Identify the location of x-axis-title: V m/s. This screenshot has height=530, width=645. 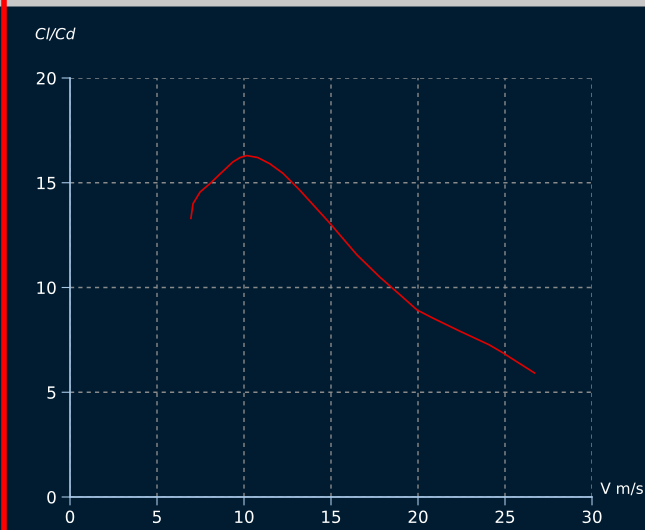
(621, 489).